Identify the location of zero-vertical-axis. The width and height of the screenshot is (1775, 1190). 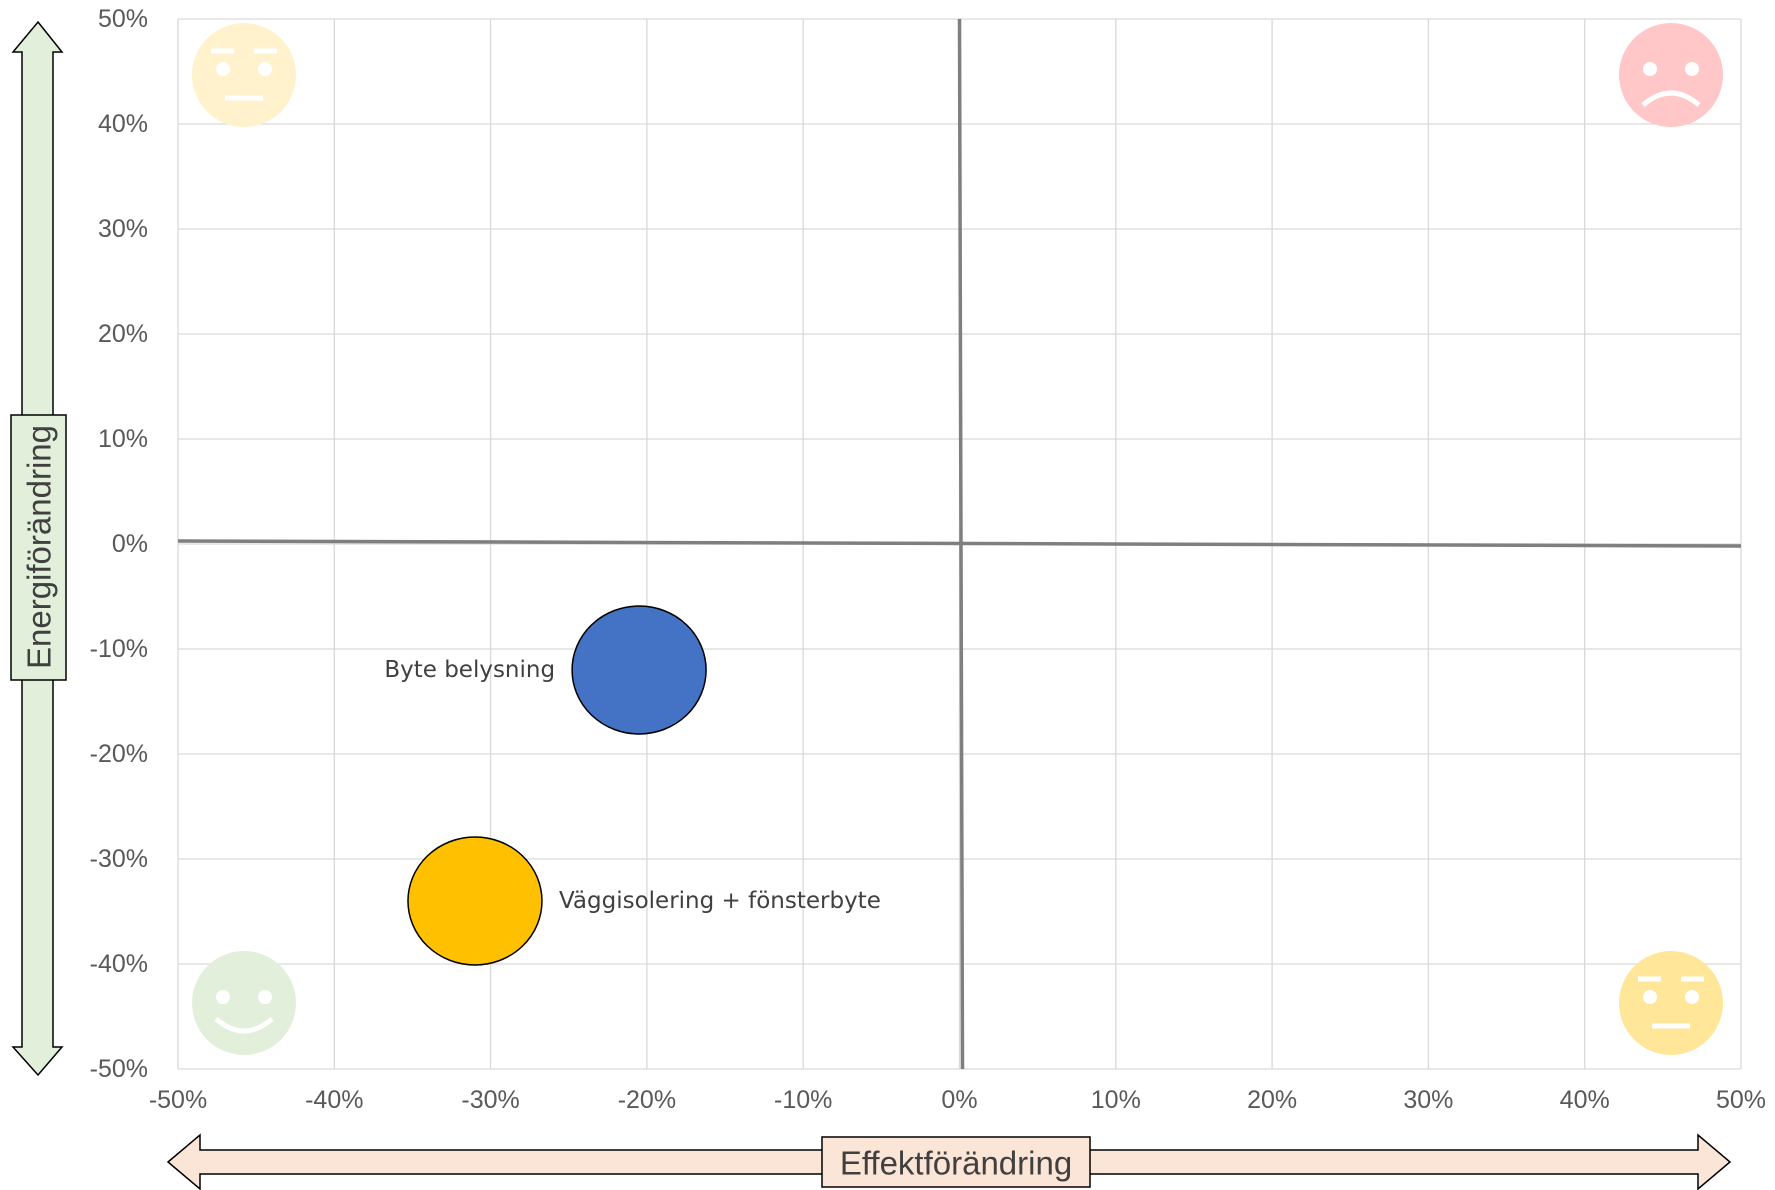
(961, 544).